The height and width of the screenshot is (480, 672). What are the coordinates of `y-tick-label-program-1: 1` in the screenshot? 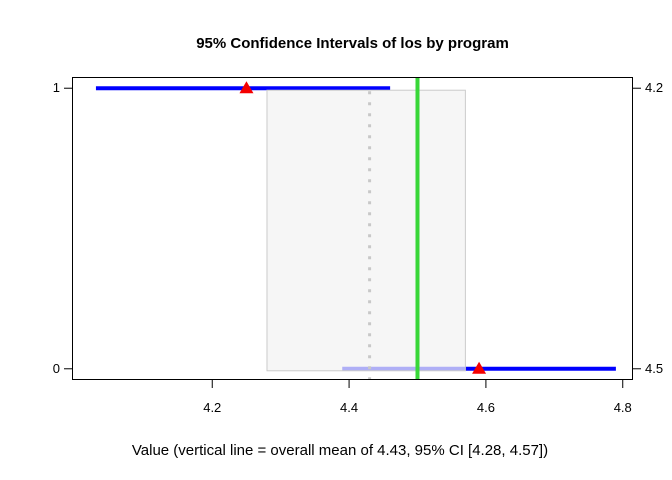 It's located at (56, 88).